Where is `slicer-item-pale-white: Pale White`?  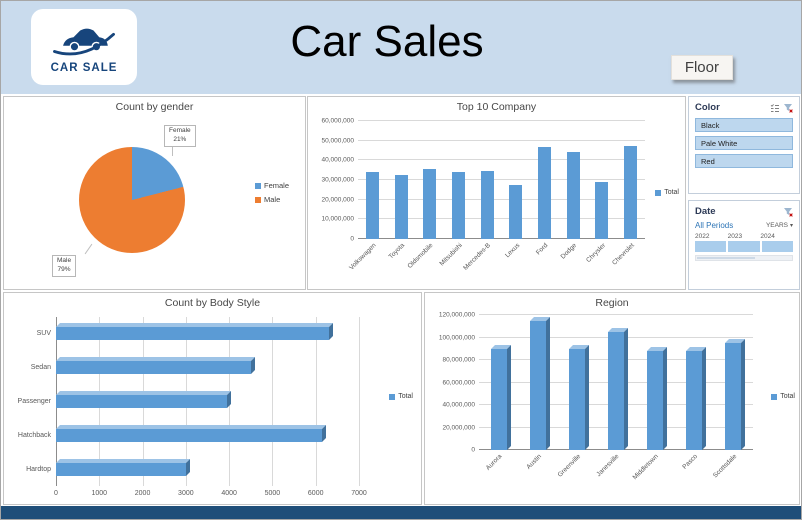
slicer-item-pale-white: Pale White is located at coordinates (744, 143).